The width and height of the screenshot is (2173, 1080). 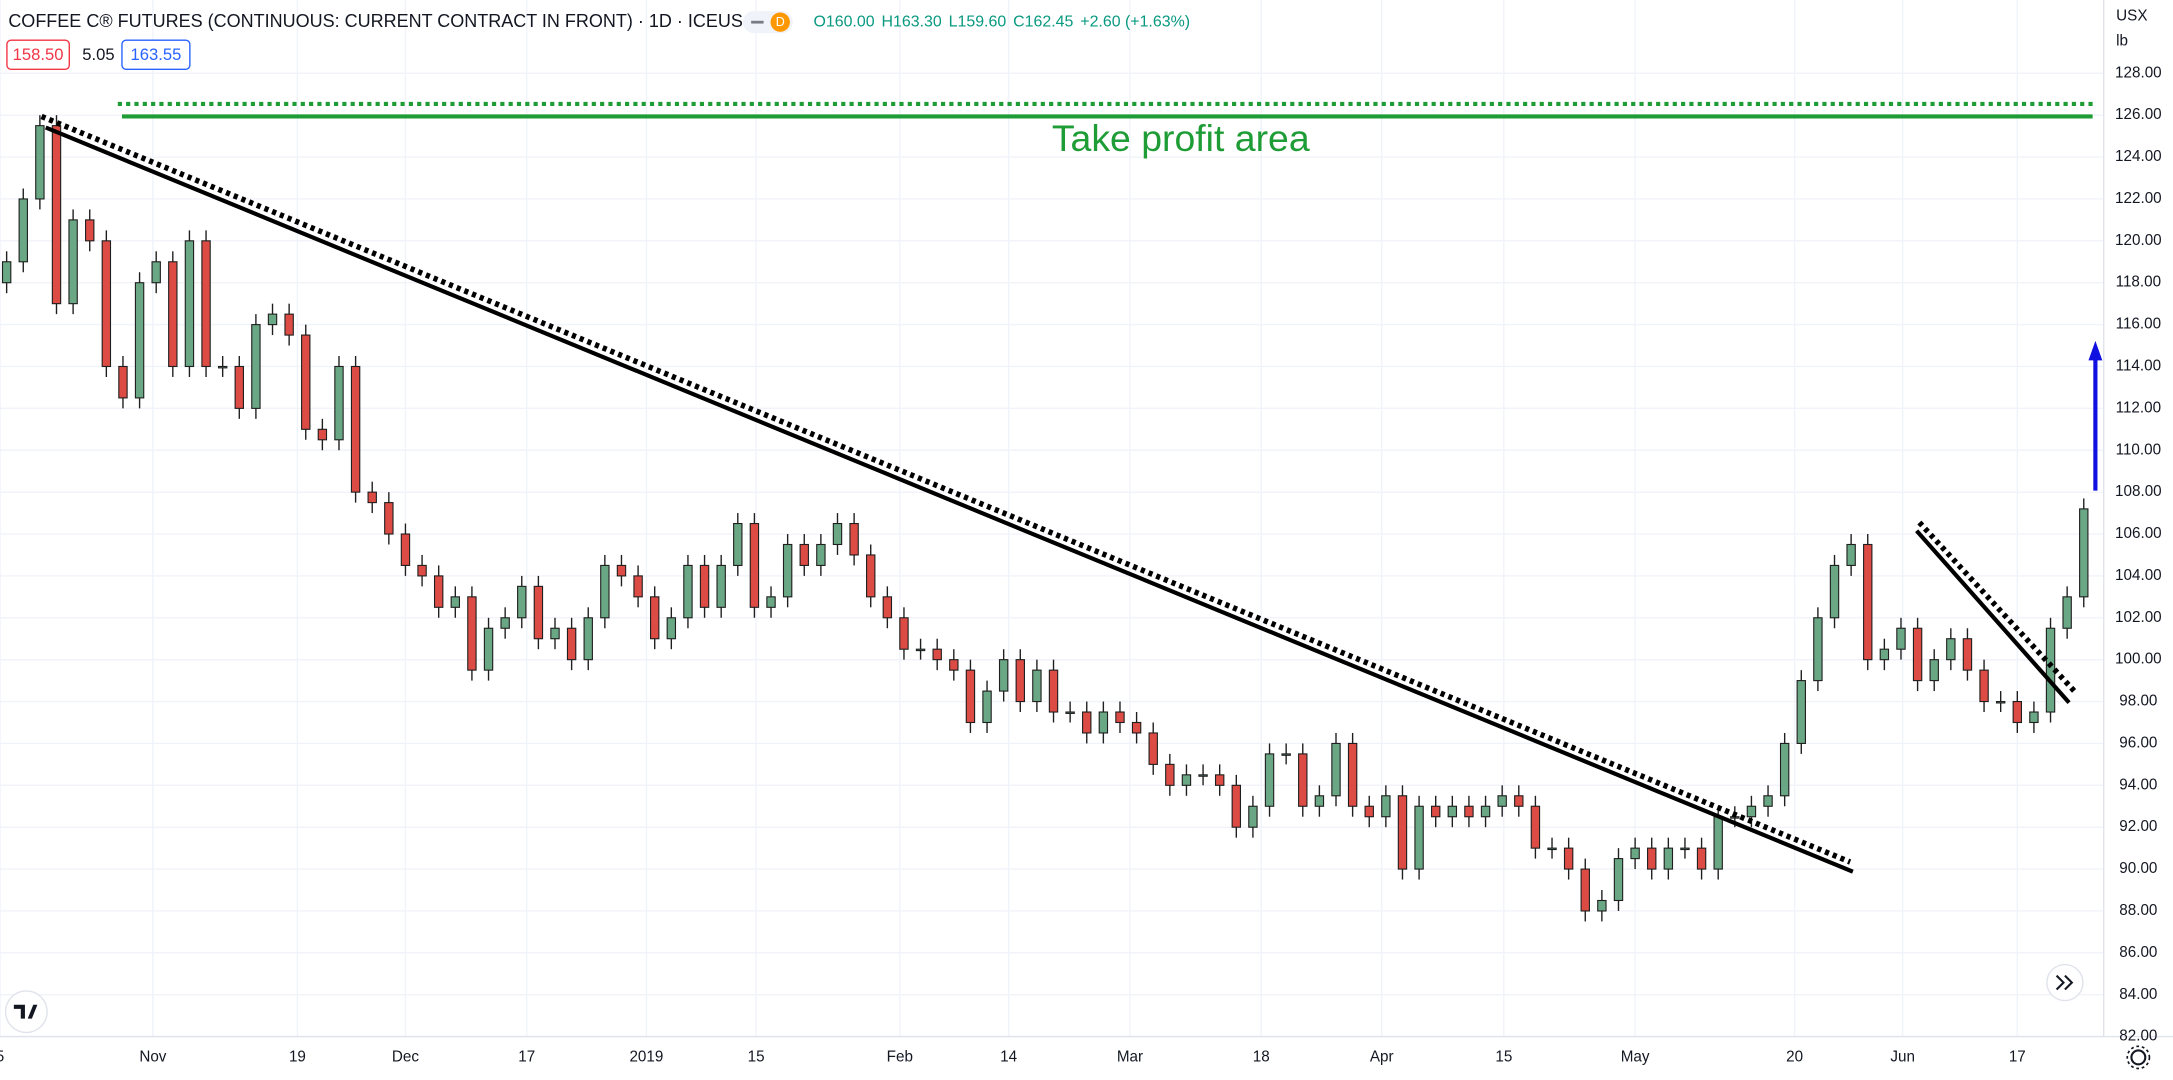 I want to click on y-tick-label: 122.00, so click(x=2138, y=198).